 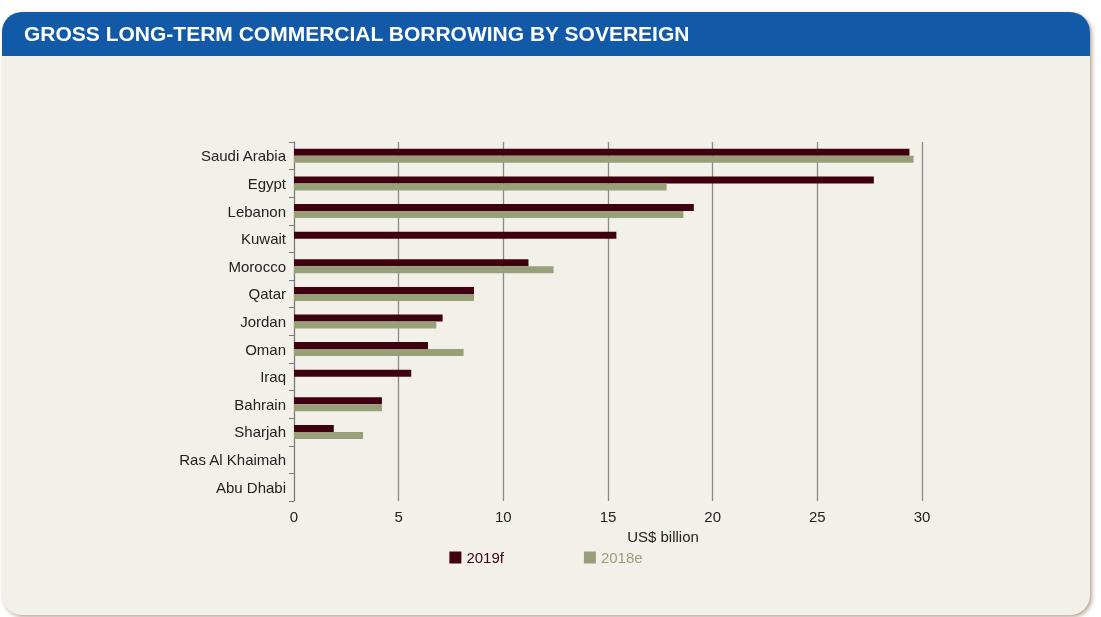 I want to click on legend-label: 2018e, so click(x=621, y=557).